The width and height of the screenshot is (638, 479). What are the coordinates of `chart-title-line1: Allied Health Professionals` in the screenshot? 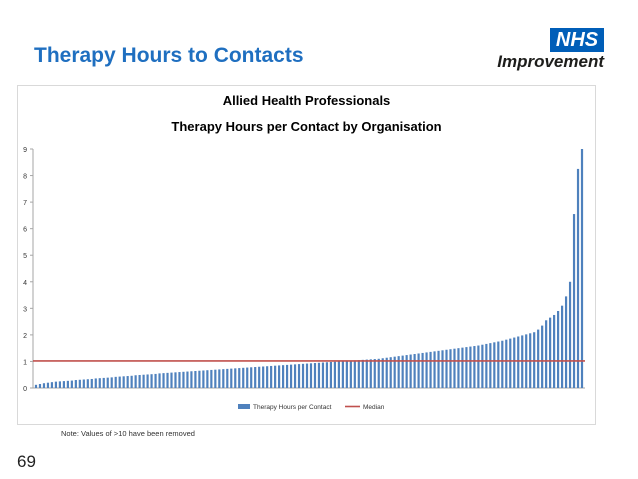 It's located at (306, 100).